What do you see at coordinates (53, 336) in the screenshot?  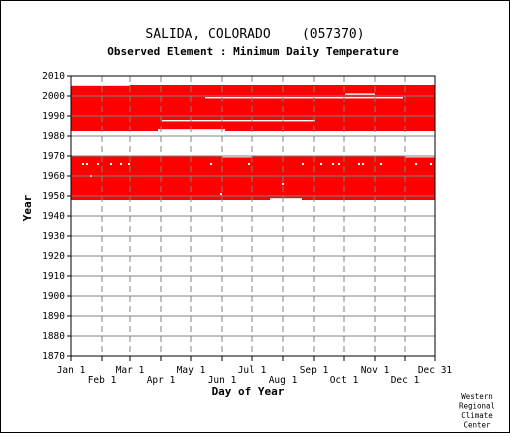 I see `y-tick-label-1: 1880` at bounding box center [53, 336].